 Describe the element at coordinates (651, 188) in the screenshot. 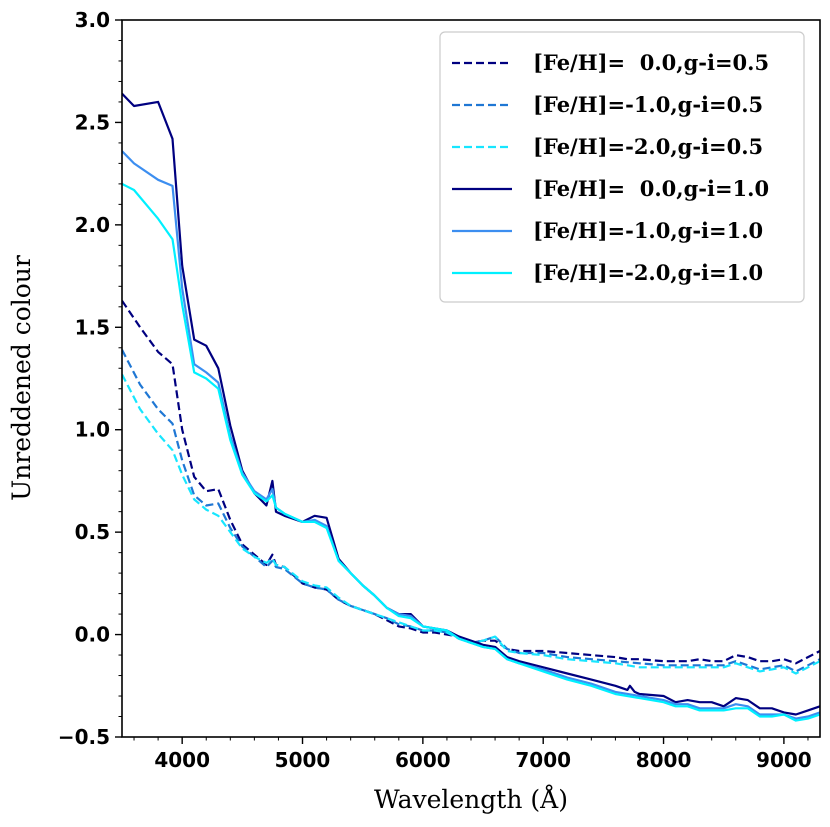

I see `legend-label: [Fe/H]= 0.0,g-i=1.0` at that location.